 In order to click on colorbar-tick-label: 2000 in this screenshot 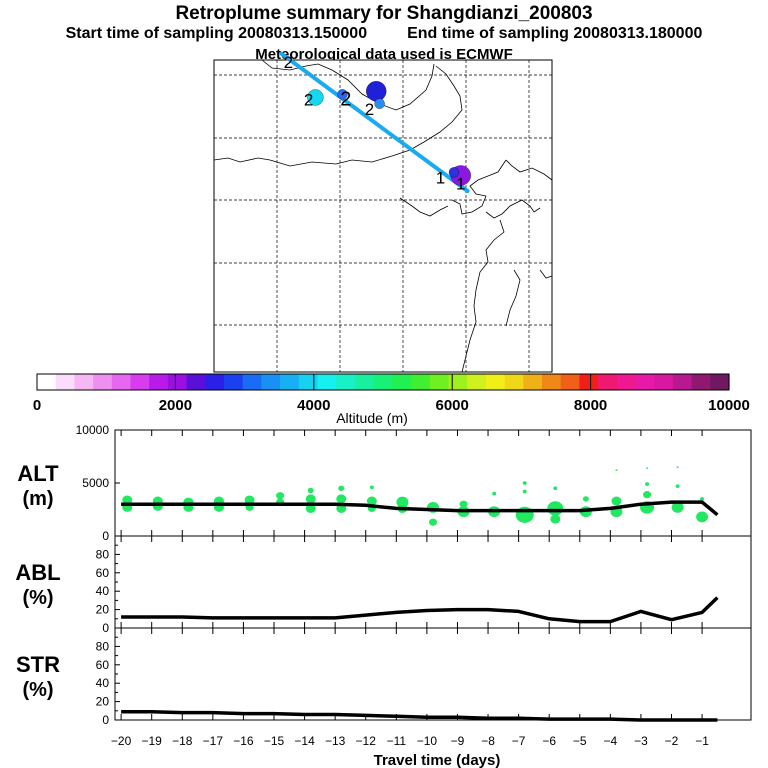, I will do `click(175, 405)`.